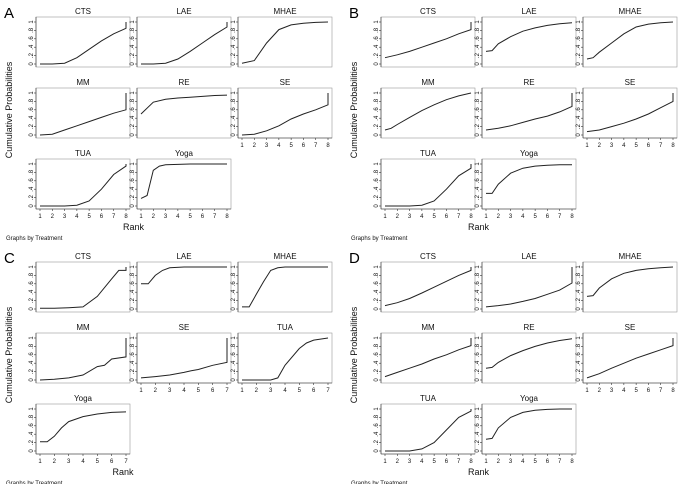 The height and width of the screenshot is (484, 685). I want to click on panel-title: TUA, so click(285, 327).